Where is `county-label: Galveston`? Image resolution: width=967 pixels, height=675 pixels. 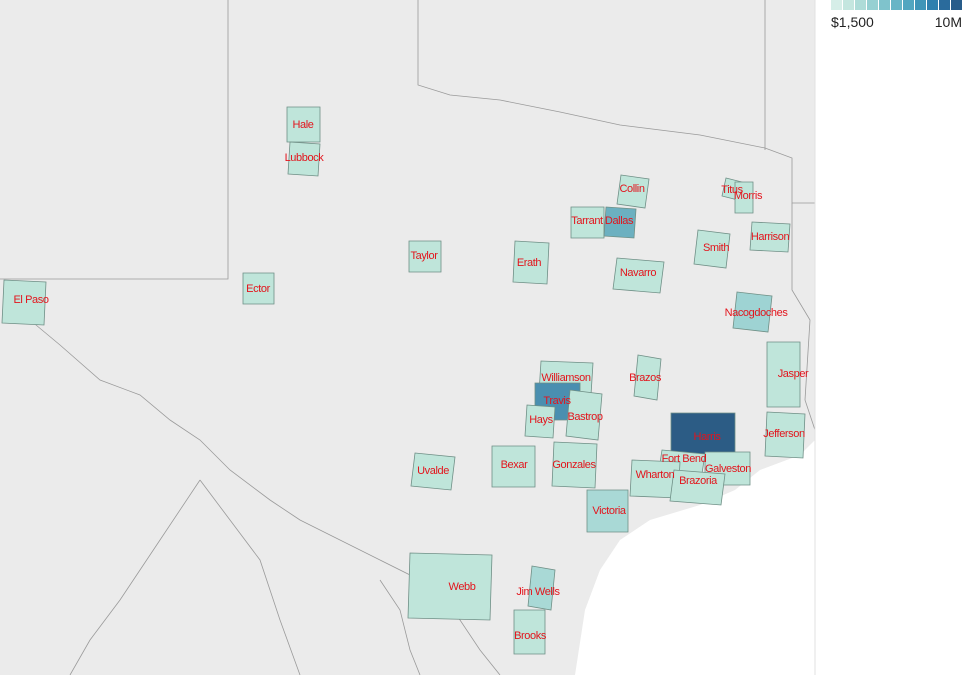
county-label: Galveston is located at coordinates (728, 469).